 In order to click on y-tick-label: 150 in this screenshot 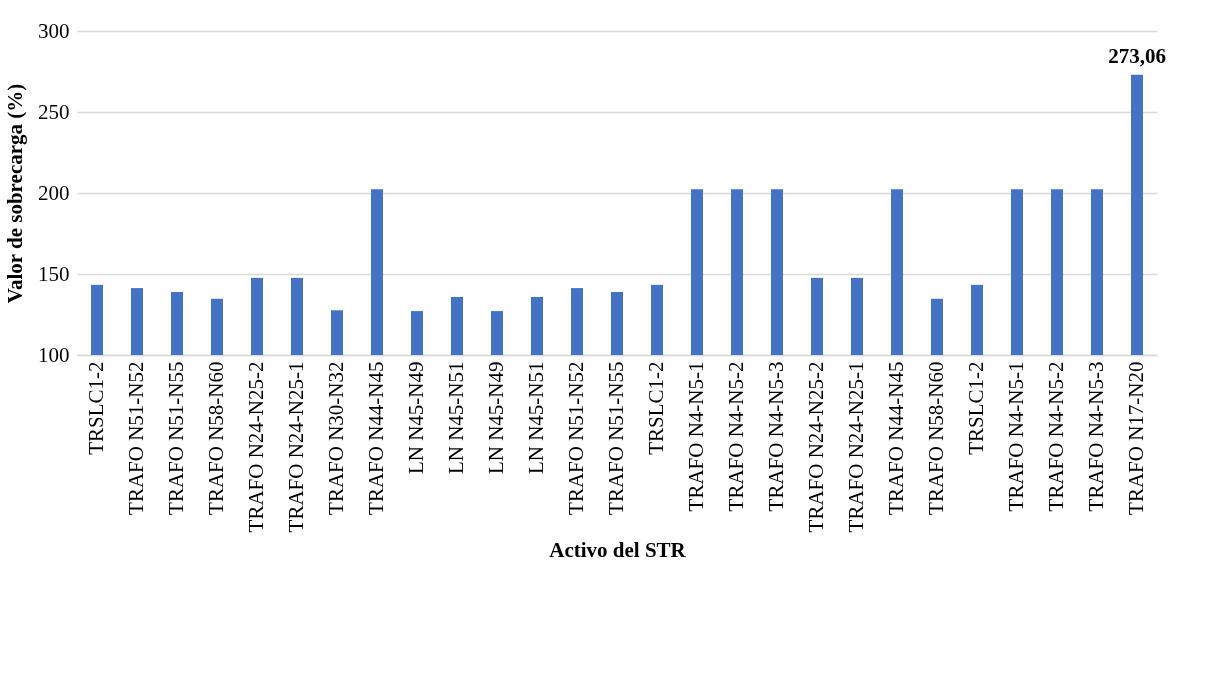, I will do `click(54, 273)`.